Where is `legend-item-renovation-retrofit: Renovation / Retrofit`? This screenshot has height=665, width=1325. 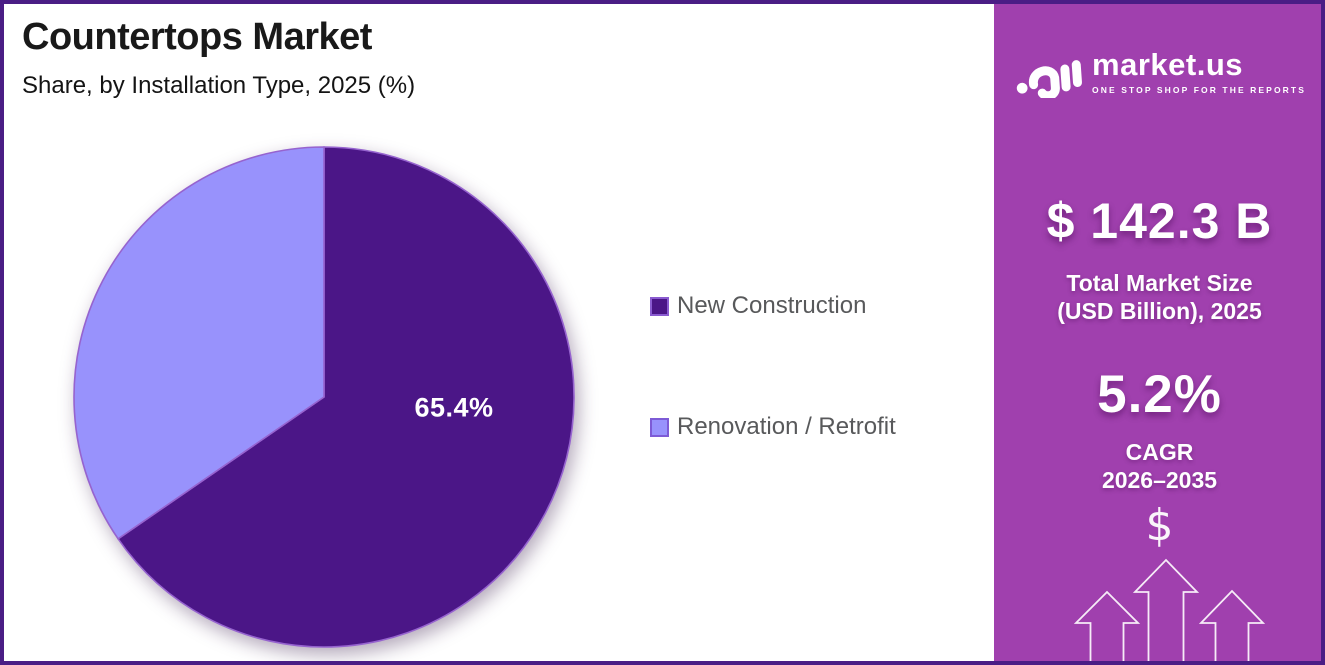
legend-item-renovation-retrofit: Renovation / Retrofit is located at coordinates (773, 426).